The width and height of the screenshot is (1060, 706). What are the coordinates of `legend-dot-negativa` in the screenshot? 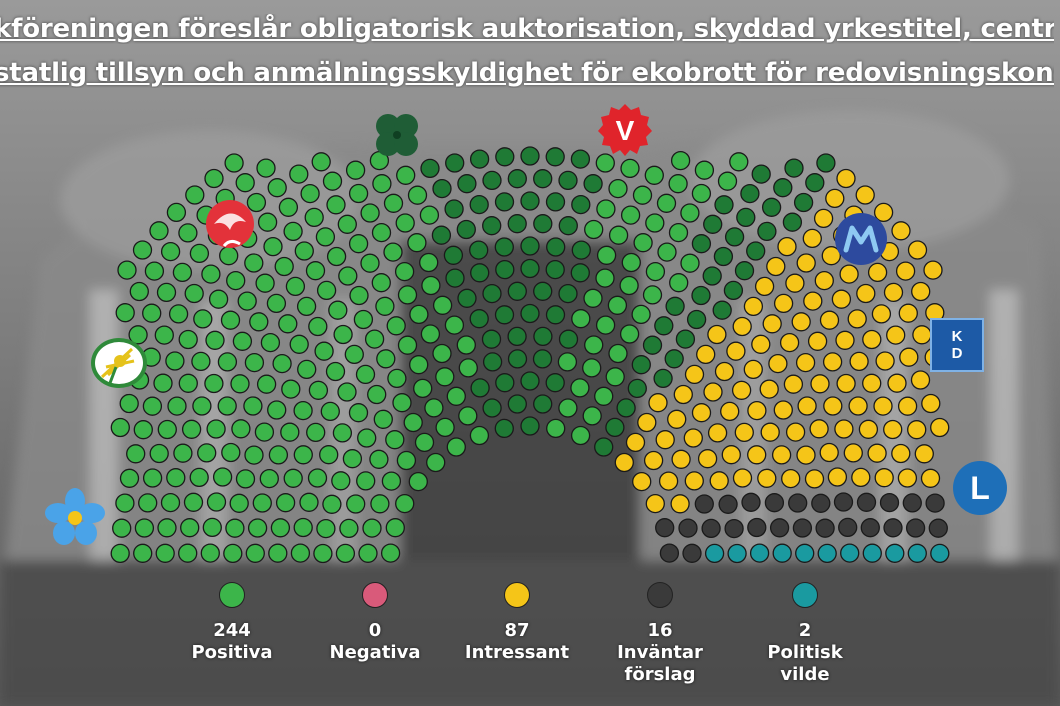 It's located at (375, 595).